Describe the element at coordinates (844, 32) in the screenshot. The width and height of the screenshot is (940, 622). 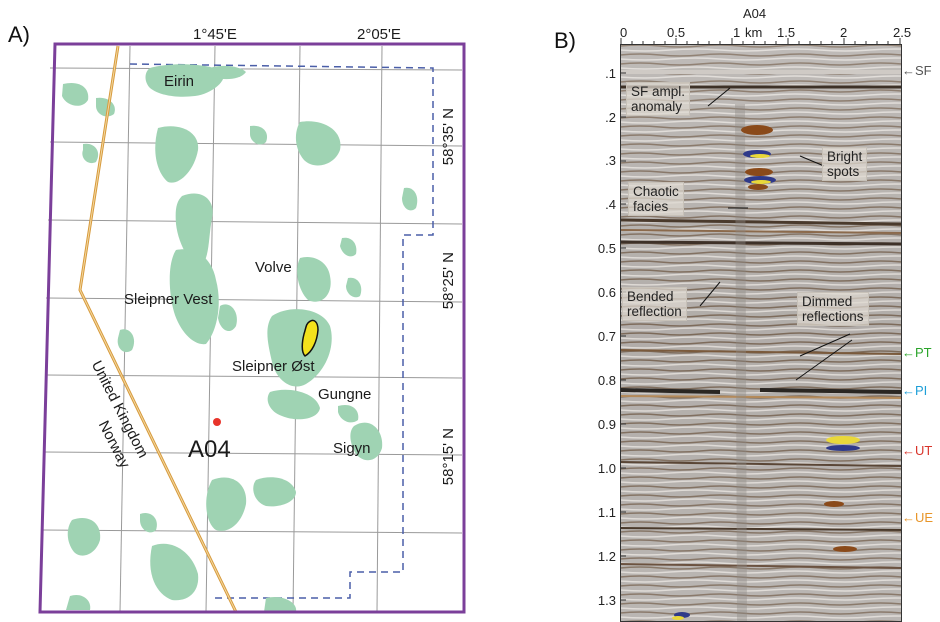
I see `x-tick-4: 2` at that location.